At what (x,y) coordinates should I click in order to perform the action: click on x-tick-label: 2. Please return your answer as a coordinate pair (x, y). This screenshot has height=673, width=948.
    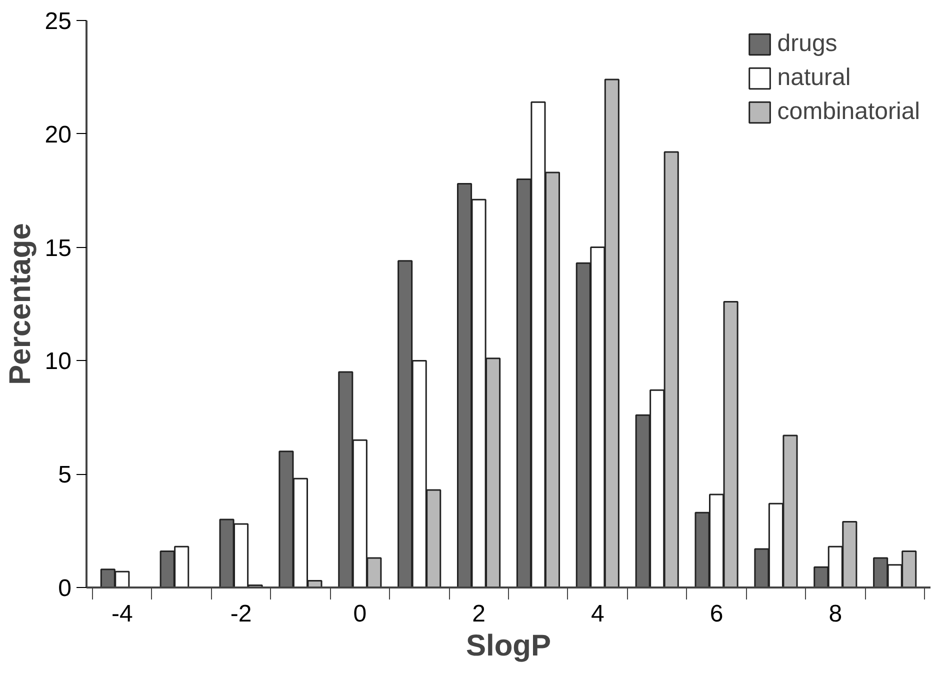
    Looking at the image, I should click on (479, 614).